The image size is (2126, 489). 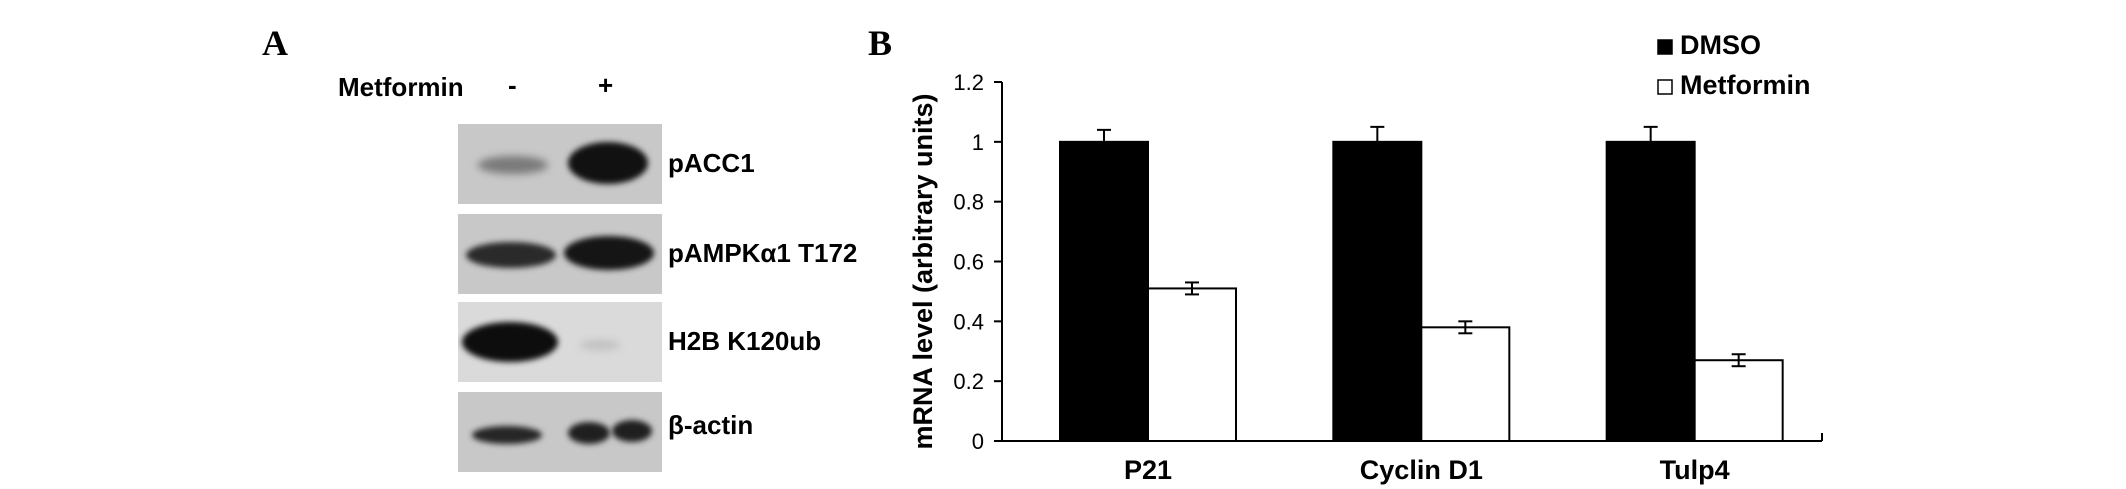 I want to click on y-tick-label: 0.6, so click(x=968, y=262).